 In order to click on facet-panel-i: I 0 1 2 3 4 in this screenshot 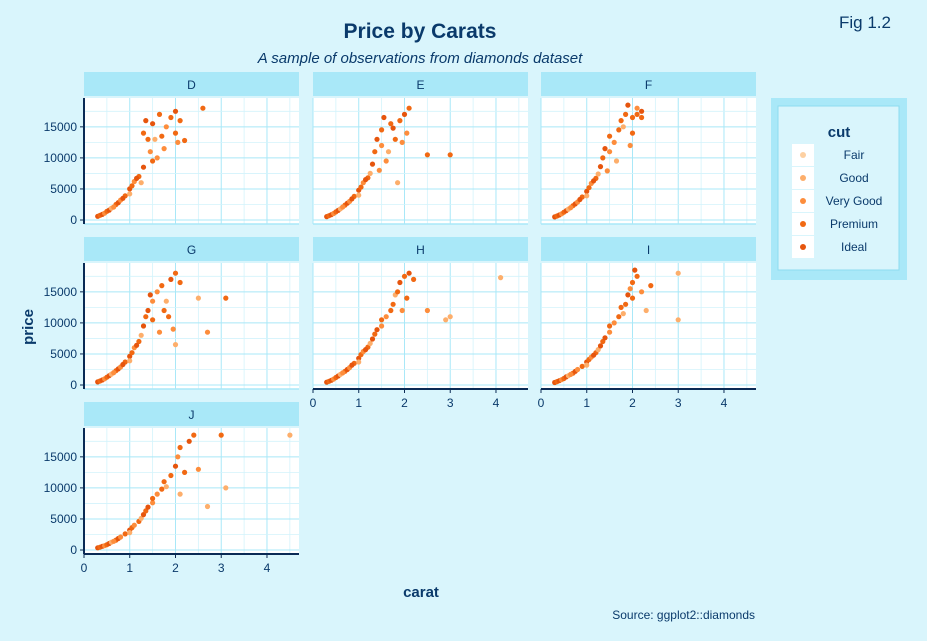, I will do `click(647, 323)`.